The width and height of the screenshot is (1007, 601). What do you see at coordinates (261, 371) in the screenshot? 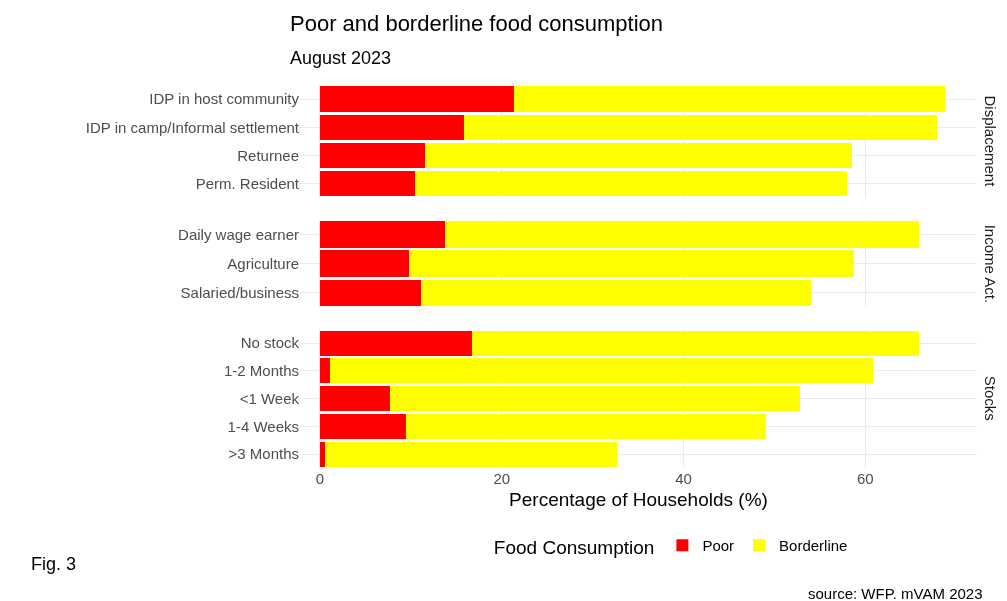
I see `y-tick-label: 1-2 Months` at bounding box center [261, 371].